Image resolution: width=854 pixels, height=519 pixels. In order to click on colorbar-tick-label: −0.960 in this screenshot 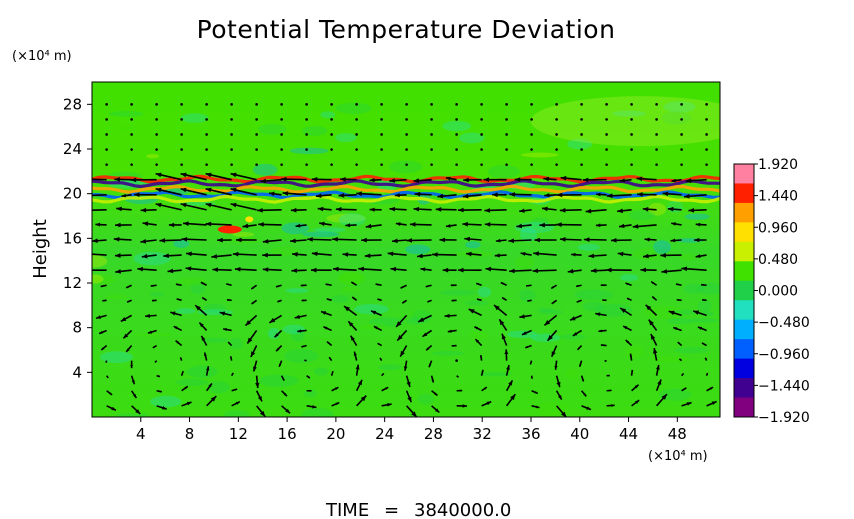, I will do `click(784, 355)`.